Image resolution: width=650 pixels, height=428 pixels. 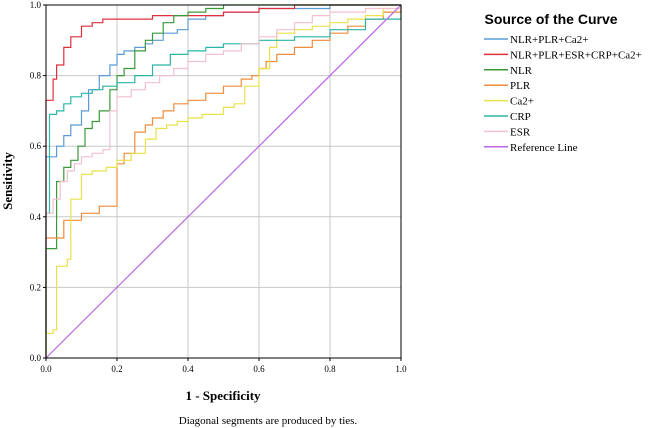 I want to click on y-tick-label: 0.0, so click(x=36, y=358).